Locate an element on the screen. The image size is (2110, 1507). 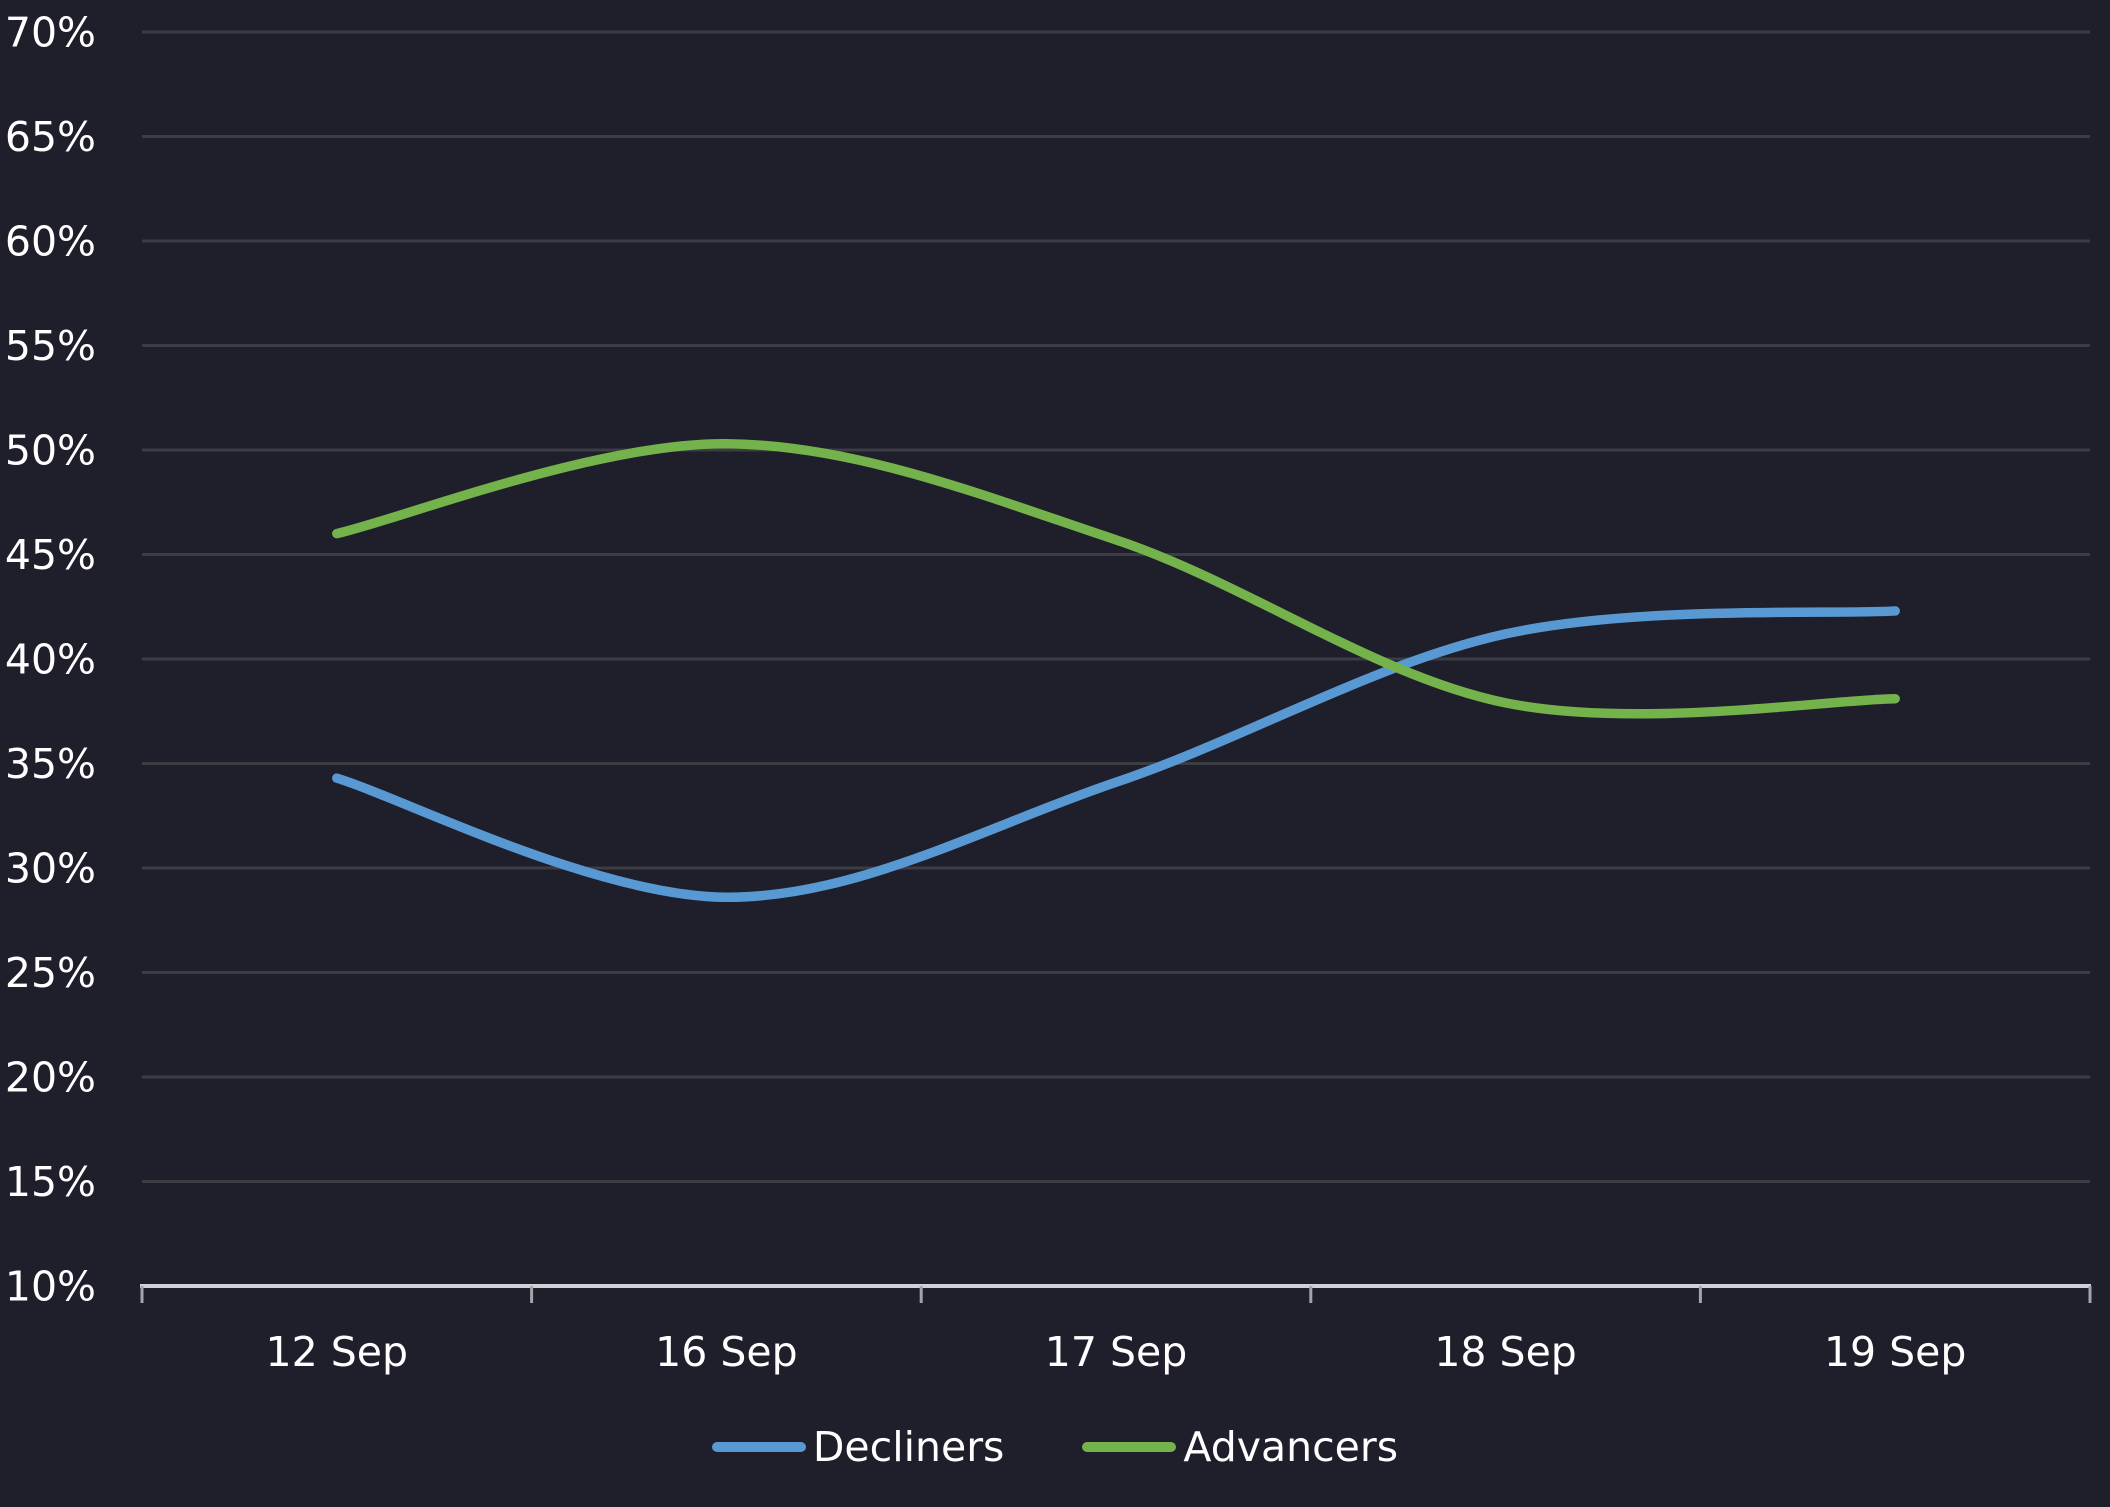
y-tick-label: 55% is located at coordinates (50, 346).